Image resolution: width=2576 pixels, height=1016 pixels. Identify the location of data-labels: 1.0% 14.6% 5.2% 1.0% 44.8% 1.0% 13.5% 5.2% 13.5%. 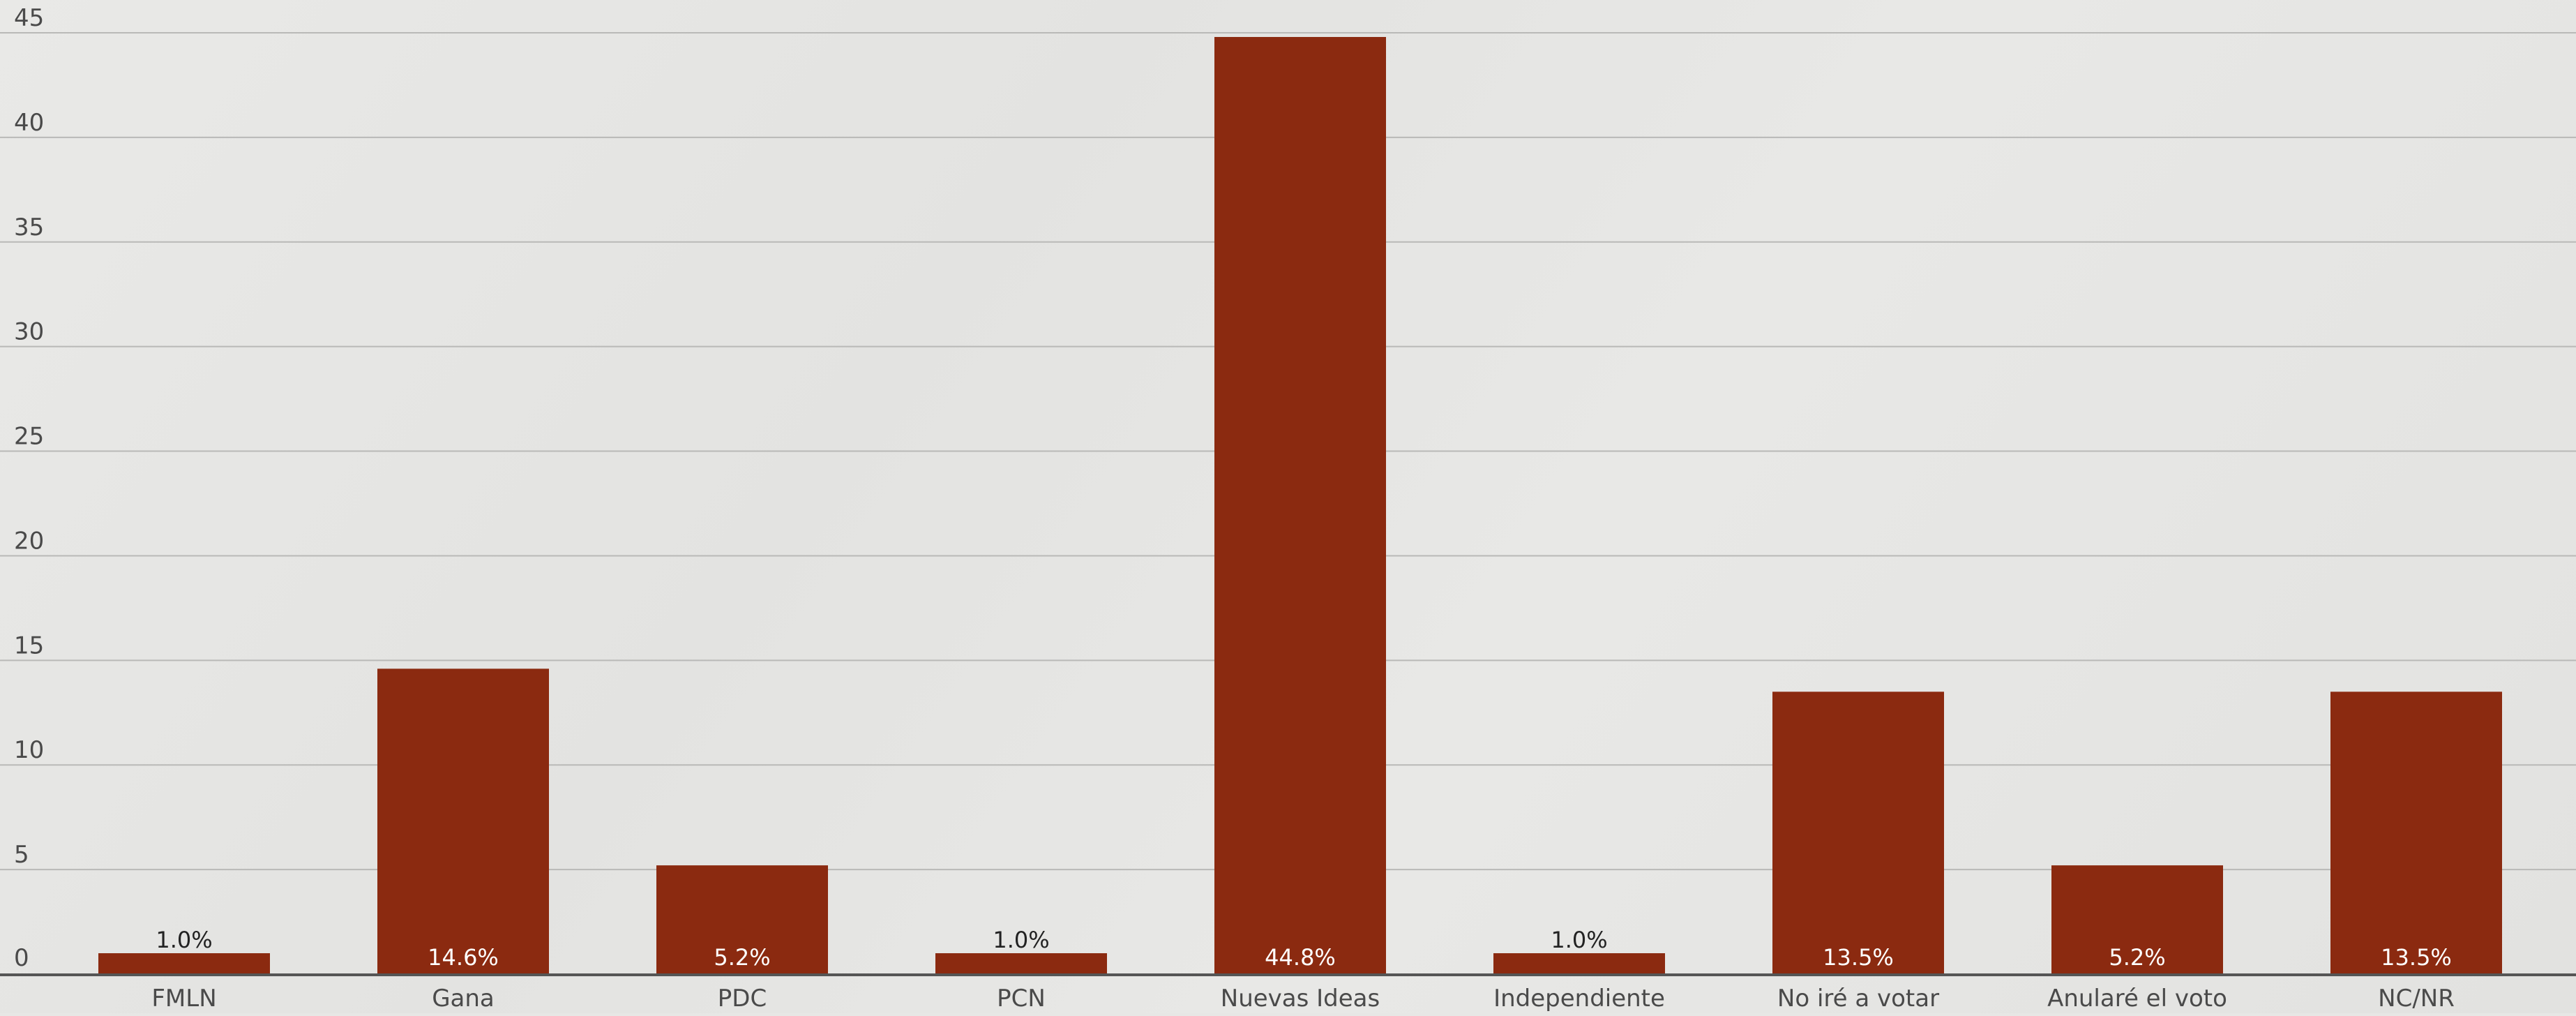
(1303, 949).